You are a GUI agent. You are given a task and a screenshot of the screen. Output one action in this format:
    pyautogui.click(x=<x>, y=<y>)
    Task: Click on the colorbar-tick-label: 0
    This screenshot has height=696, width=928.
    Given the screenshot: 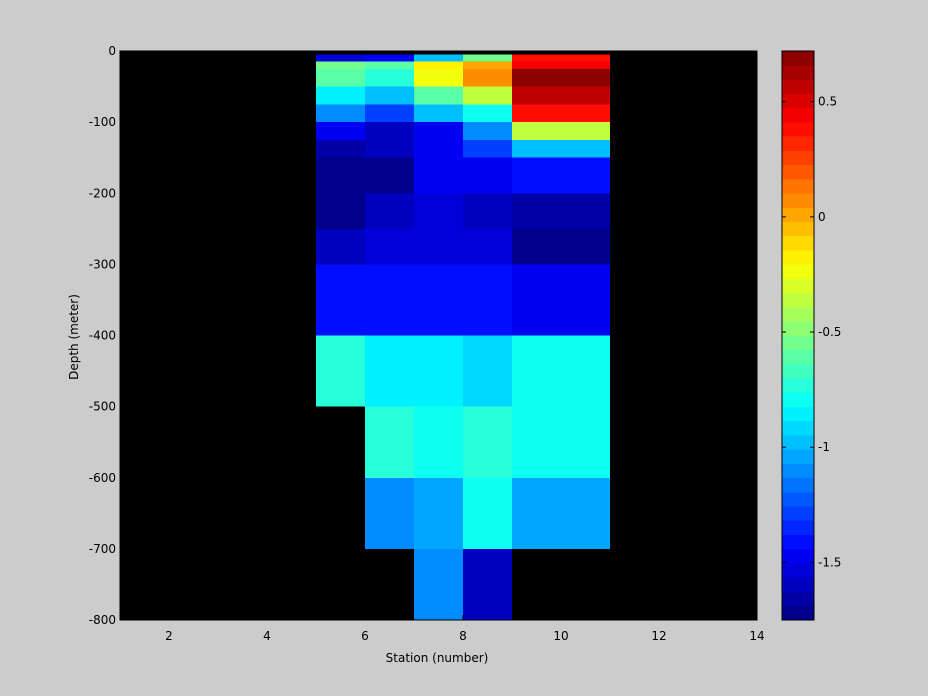 What is the action you would take?
    pyautogui.click(x=822, y=217)
    